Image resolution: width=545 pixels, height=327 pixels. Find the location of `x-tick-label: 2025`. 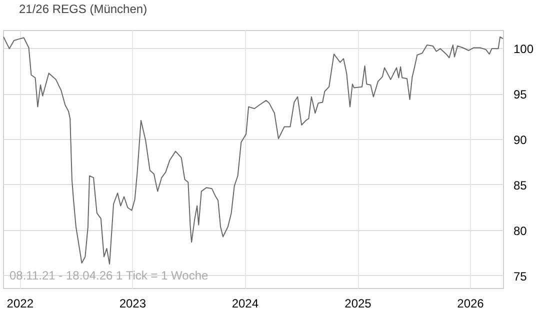

x-tick-label: 2025 is located at coordinates (358, 303).